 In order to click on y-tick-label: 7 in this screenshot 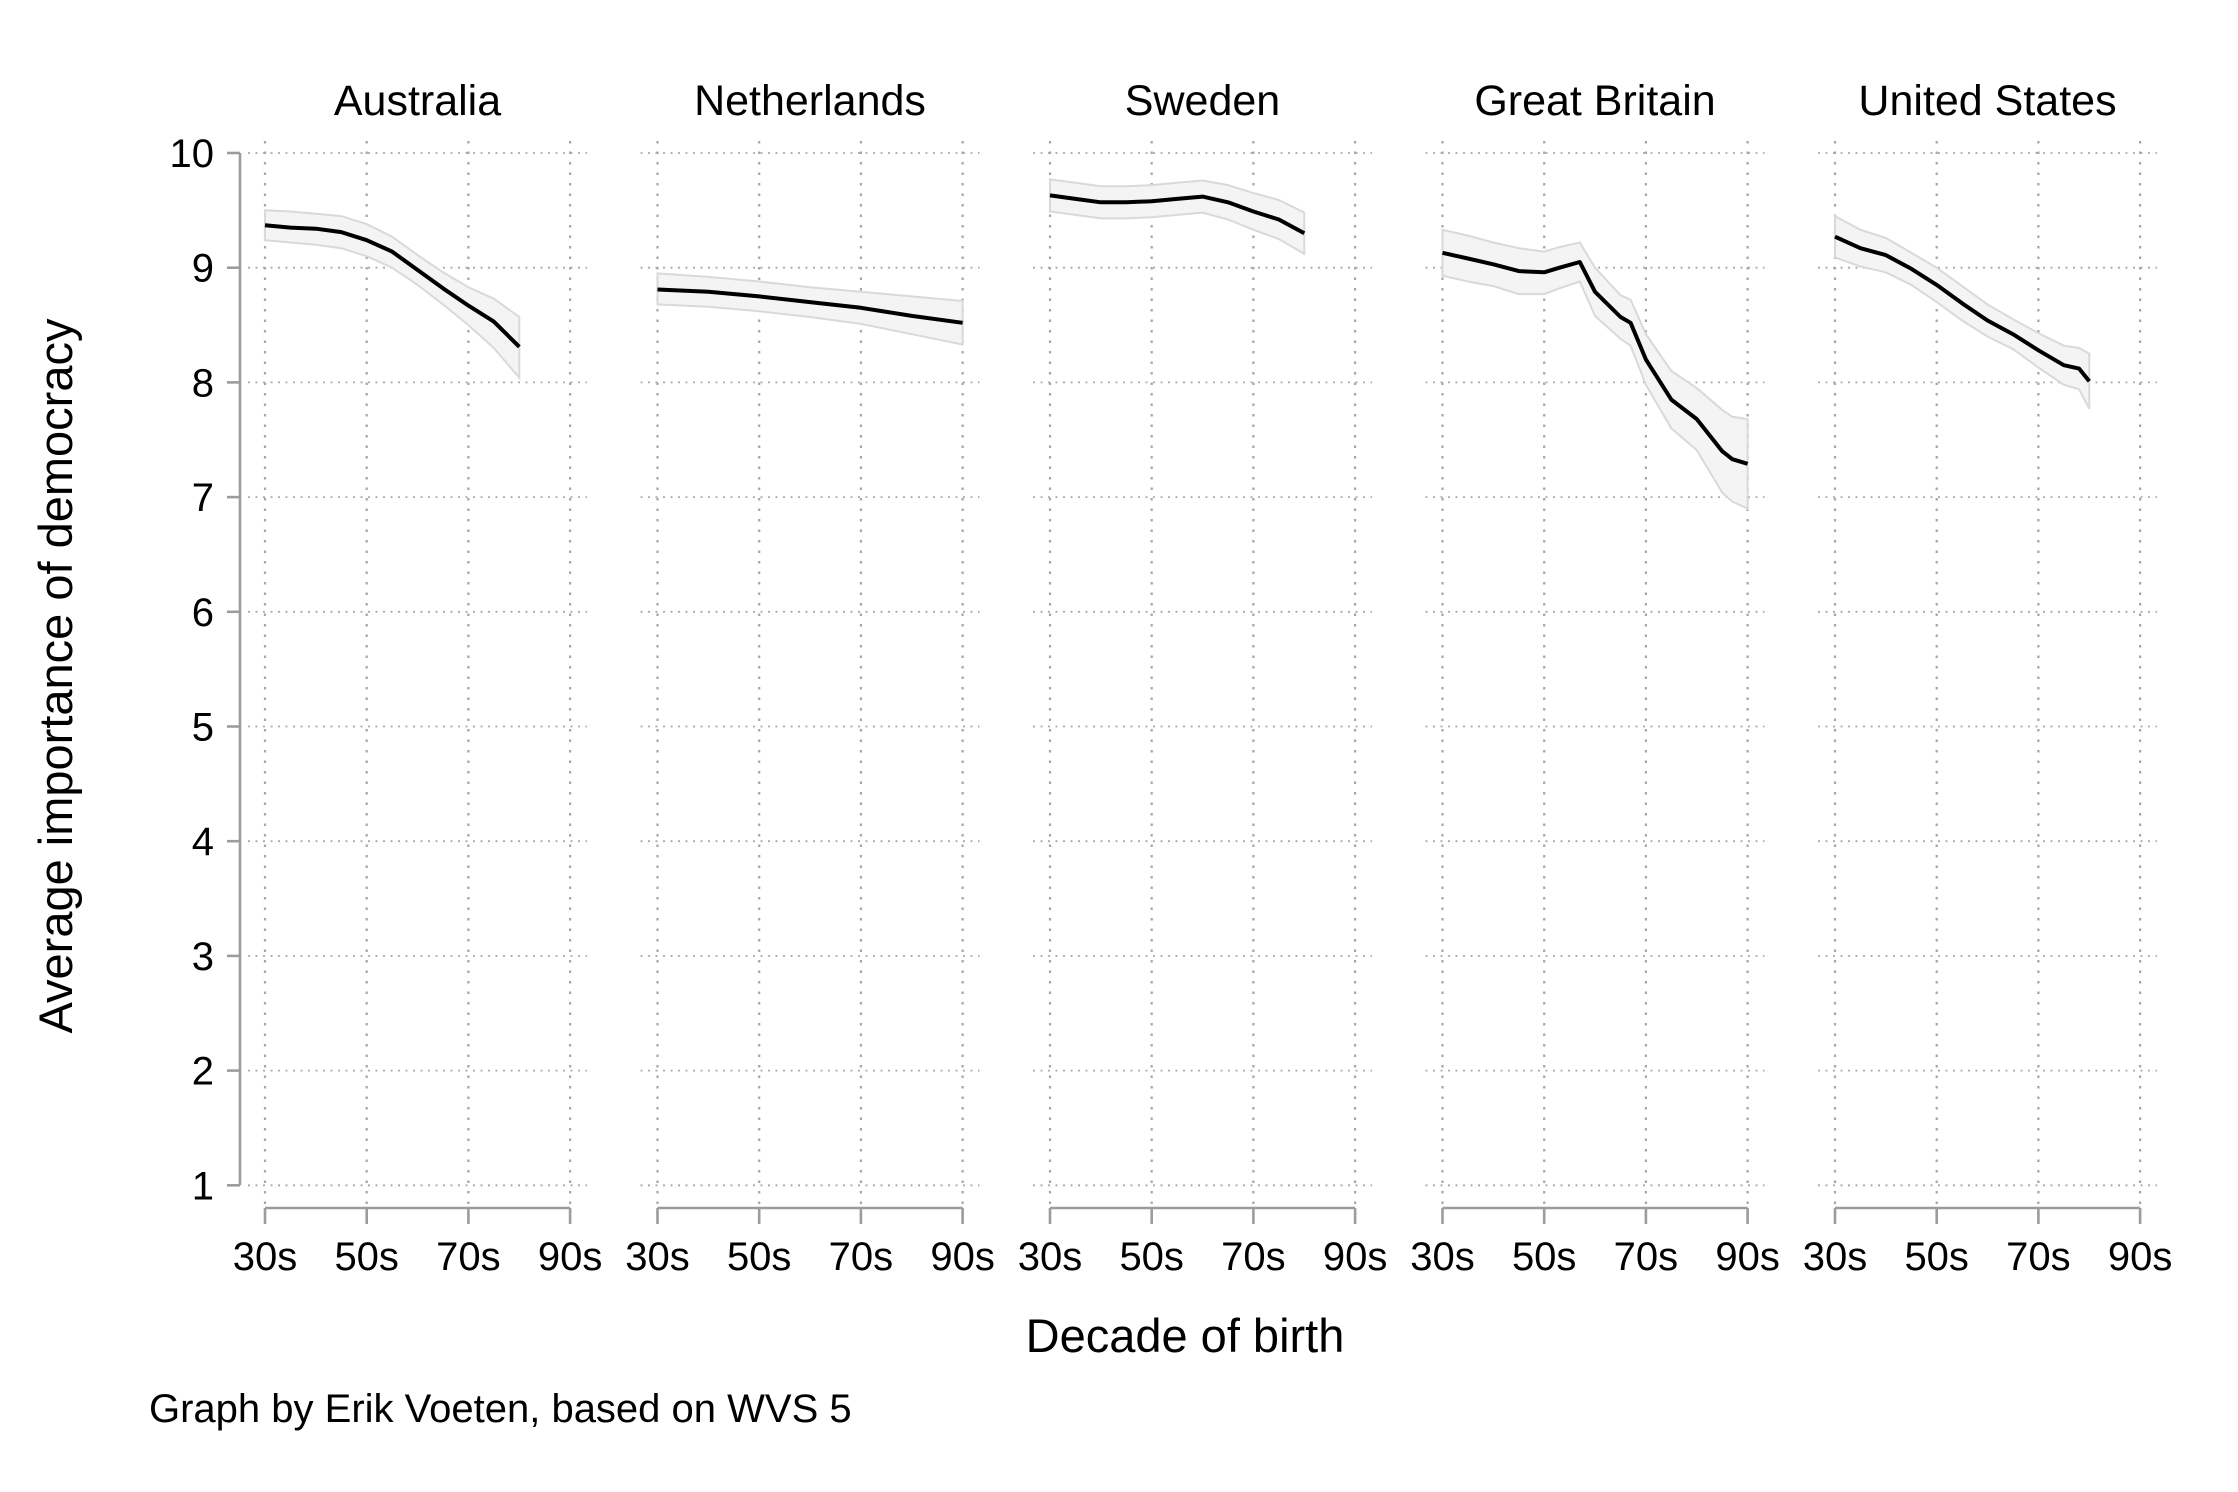, I will do `click(203, 498)`.